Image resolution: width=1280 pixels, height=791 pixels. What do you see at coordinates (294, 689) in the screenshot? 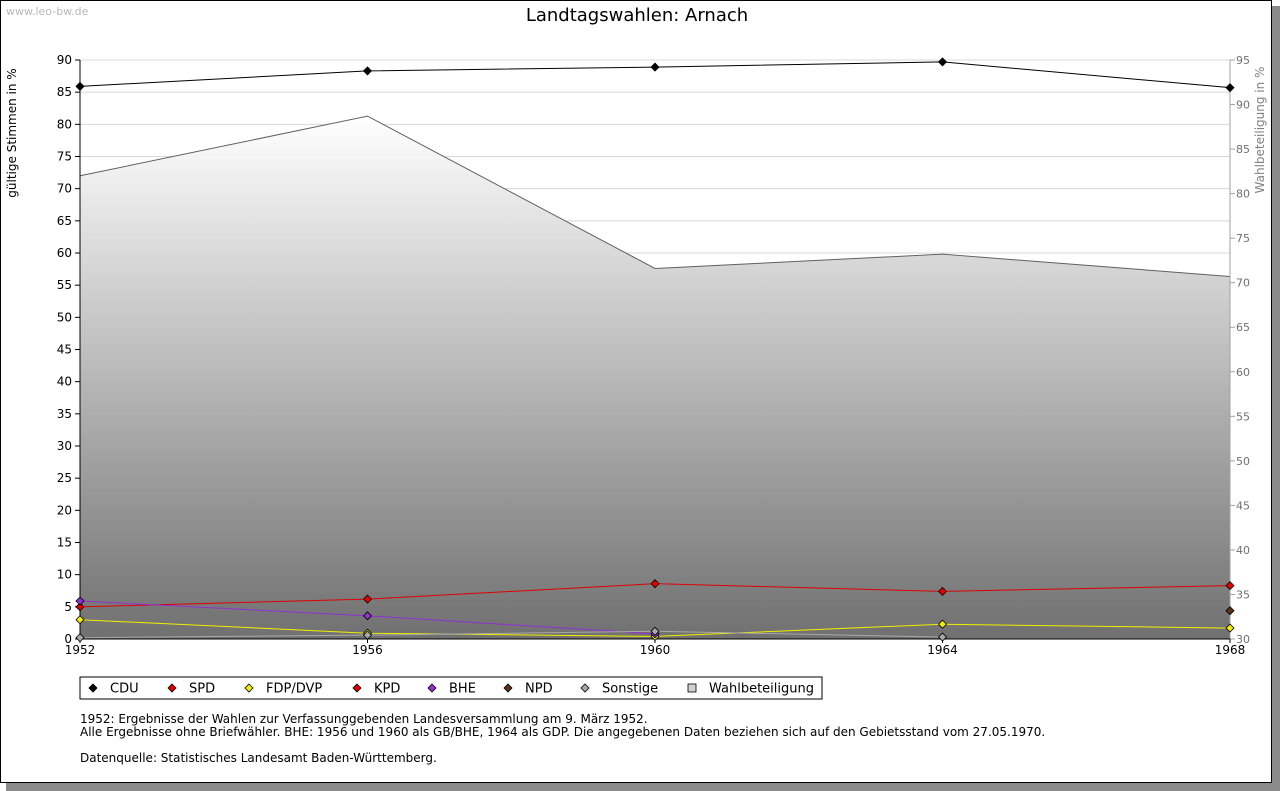
I see `legend-label-fdp-dvp: FDP/DVP` at bounding box center [294, 689].